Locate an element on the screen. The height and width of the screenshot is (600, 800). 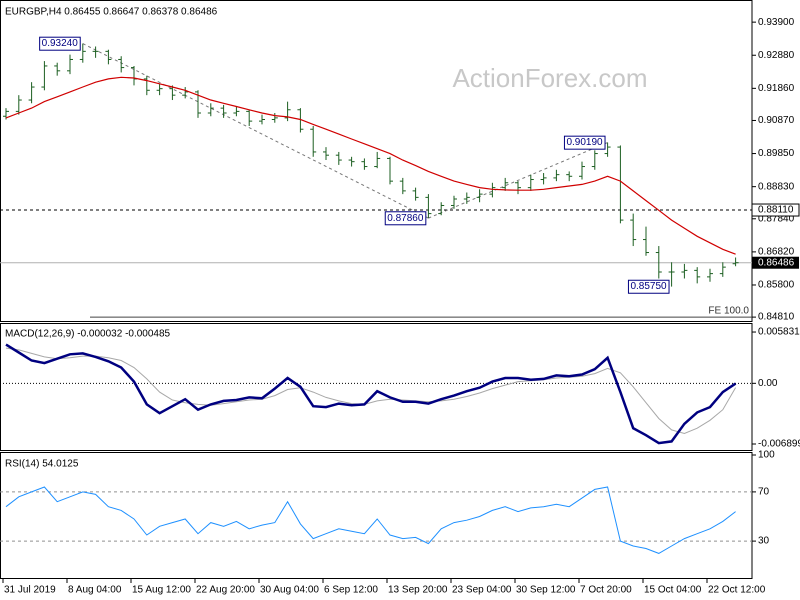
x-tick-label: 8 Aug 04:00 is located at coordinates (95, 590).